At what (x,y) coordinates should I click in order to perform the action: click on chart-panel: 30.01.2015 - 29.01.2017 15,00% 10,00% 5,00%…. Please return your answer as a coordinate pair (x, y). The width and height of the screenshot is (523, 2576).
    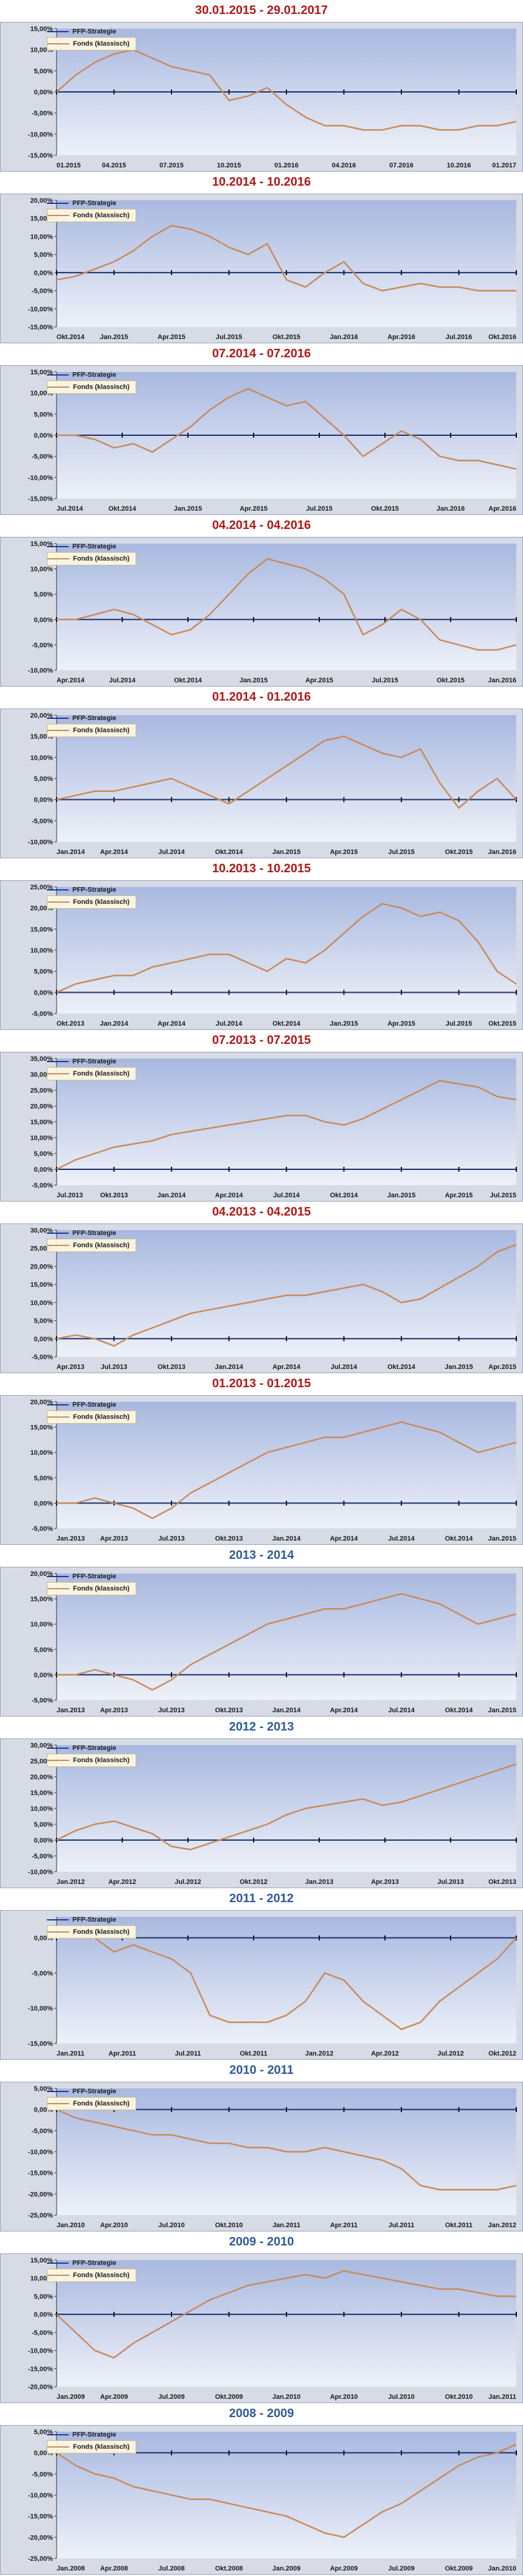
    Looking at the image, I should click on (261, 86).